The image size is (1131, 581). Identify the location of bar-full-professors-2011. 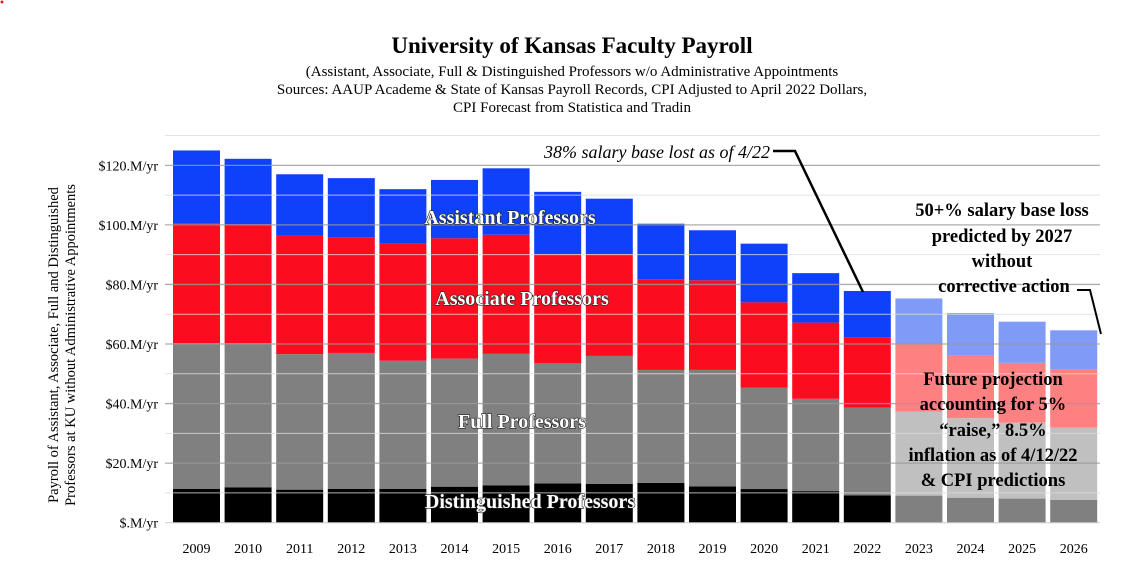
(300, 422).